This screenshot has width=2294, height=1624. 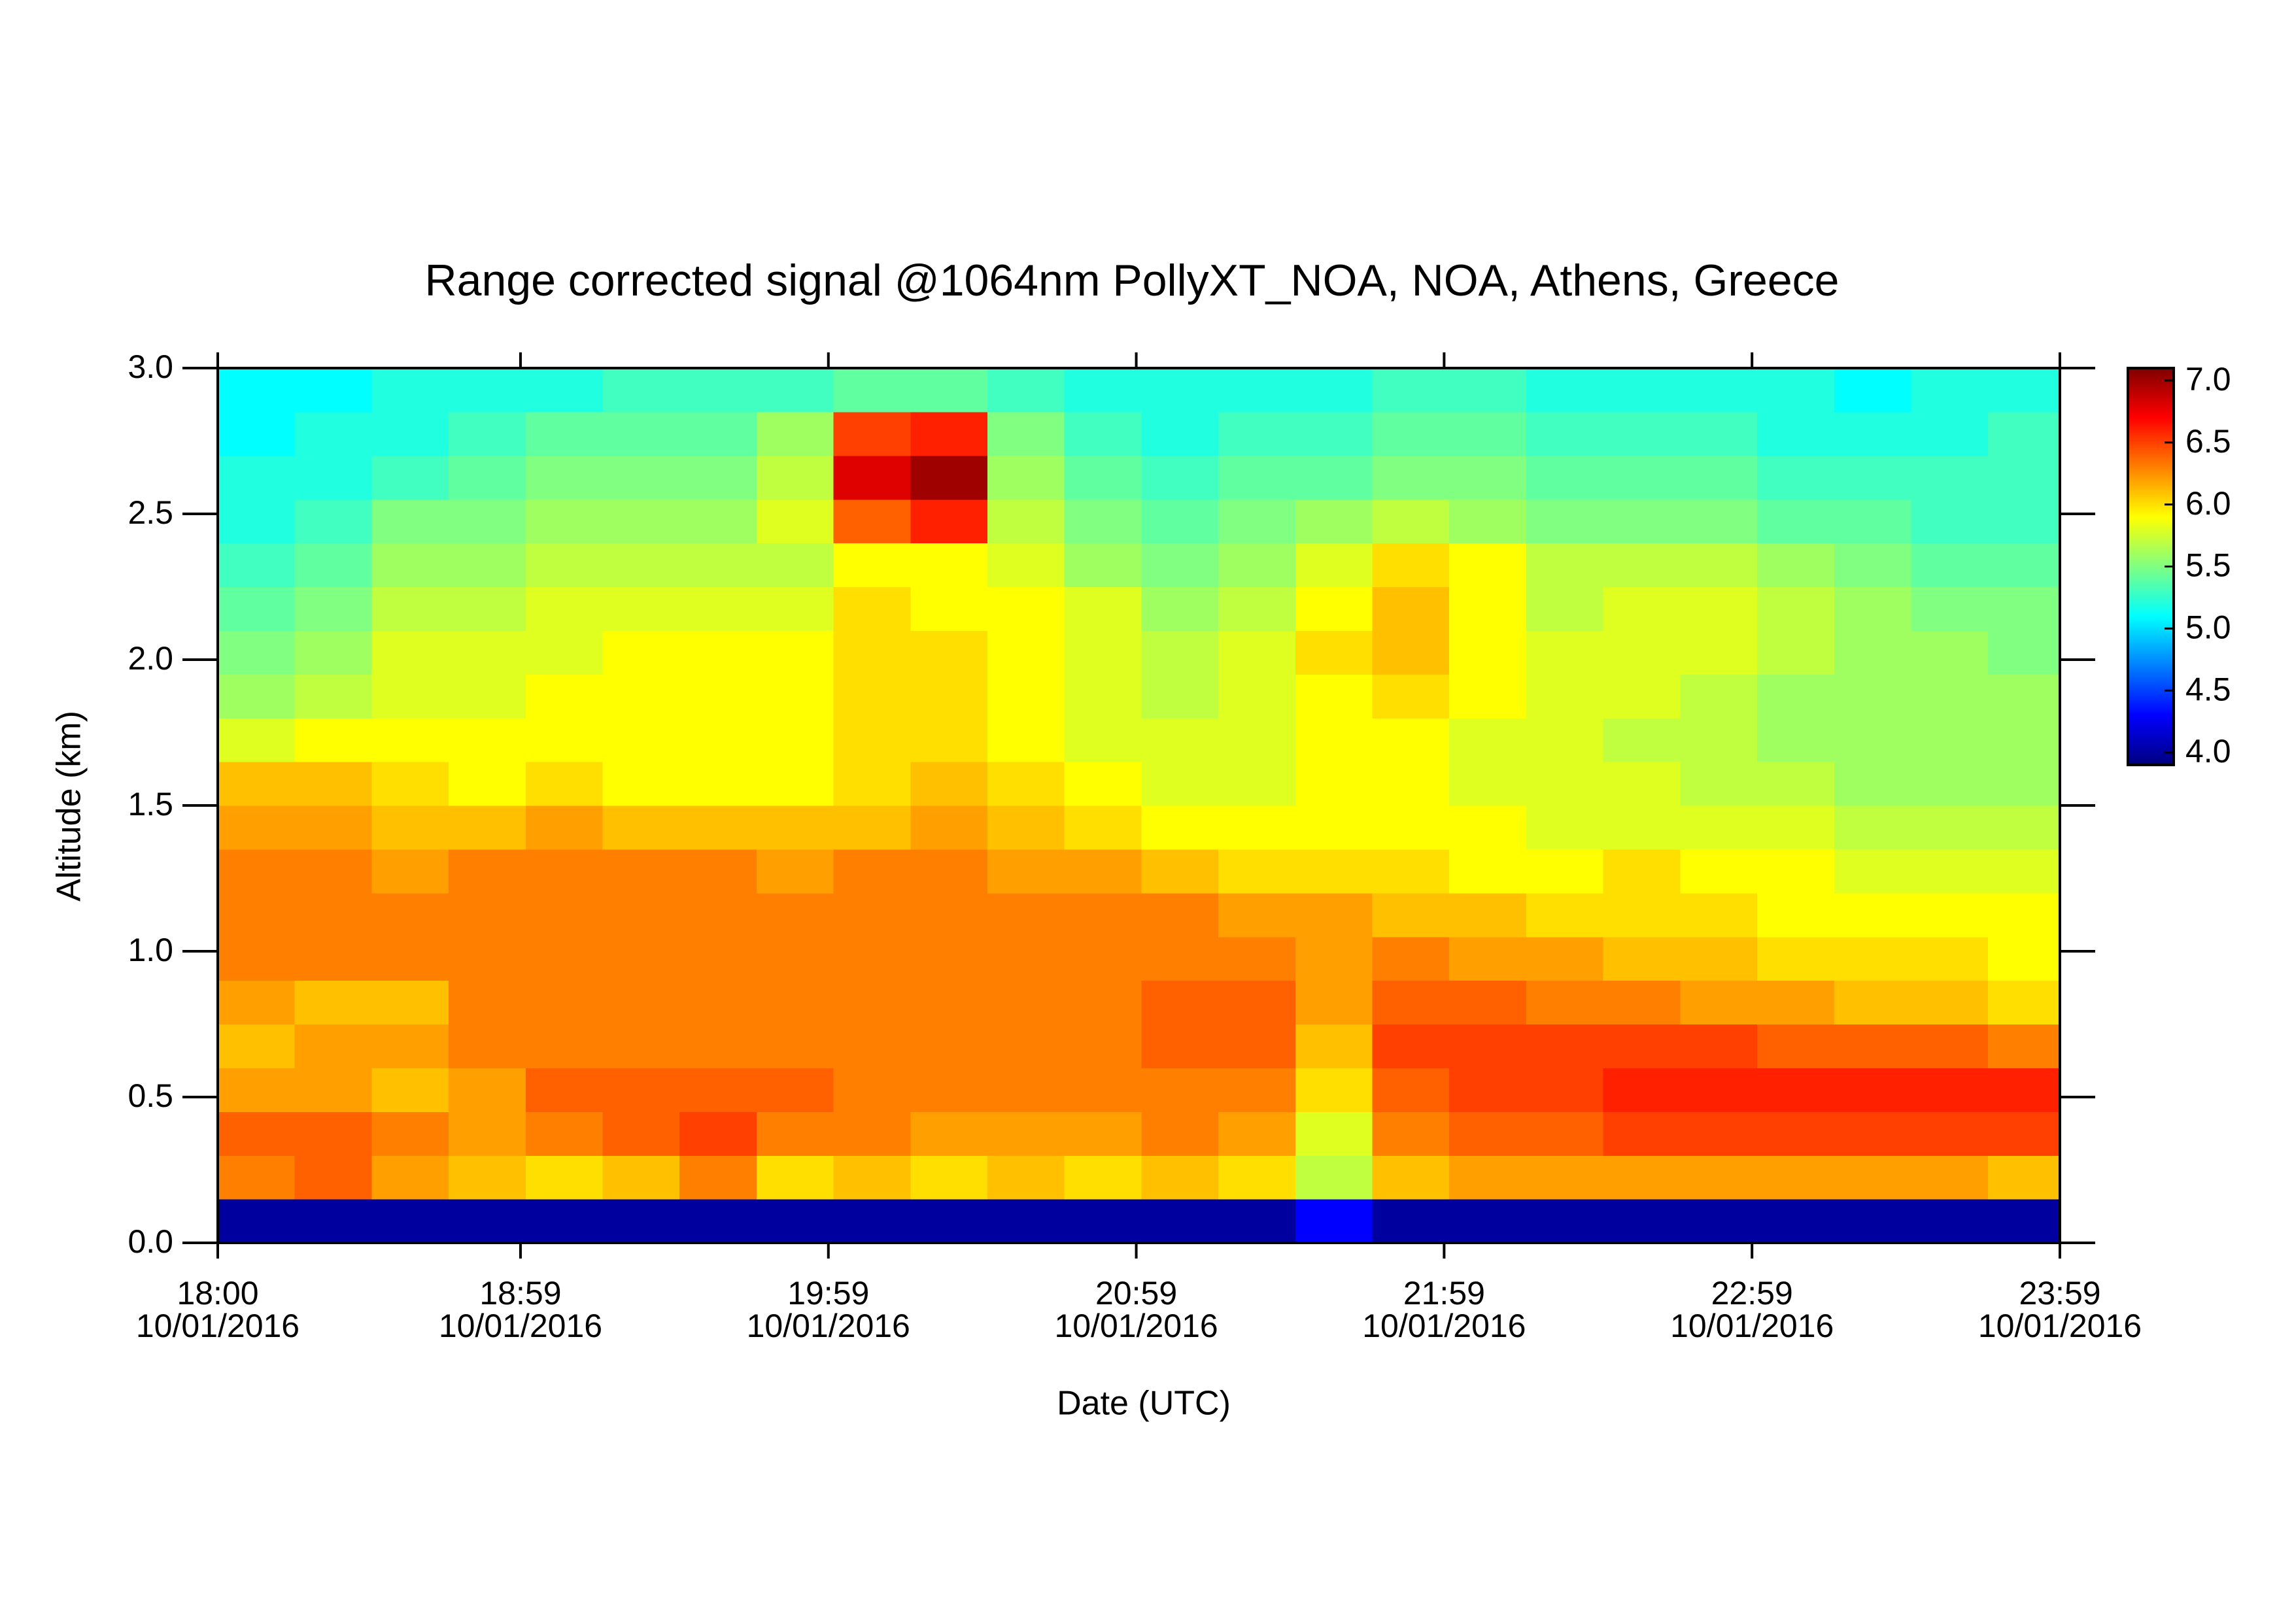 What do you see at coordinates (2059, 1293) in the screenshot?
I see `x-tick-label: 23:59` at bounding box center [2059, 1293].